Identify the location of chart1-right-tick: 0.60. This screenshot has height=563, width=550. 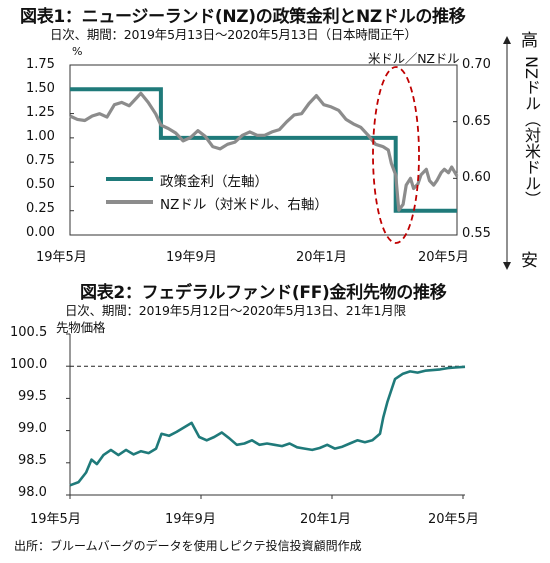
(476, 177).